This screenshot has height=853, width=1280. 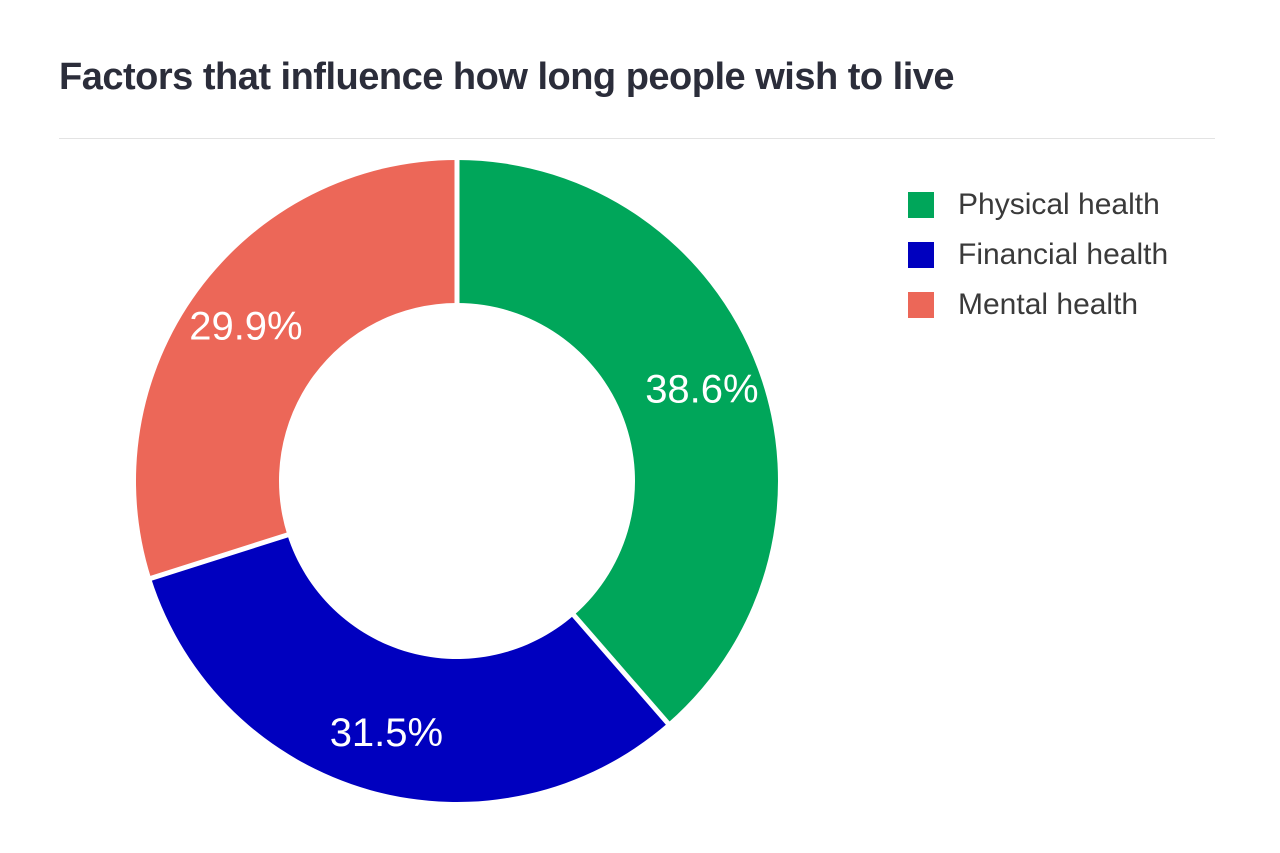 What do you see at coordinates (1059, 204) in the screenshot?
I see `legend-label-physical-health: Physical health` at bounding box center [1059, 204].